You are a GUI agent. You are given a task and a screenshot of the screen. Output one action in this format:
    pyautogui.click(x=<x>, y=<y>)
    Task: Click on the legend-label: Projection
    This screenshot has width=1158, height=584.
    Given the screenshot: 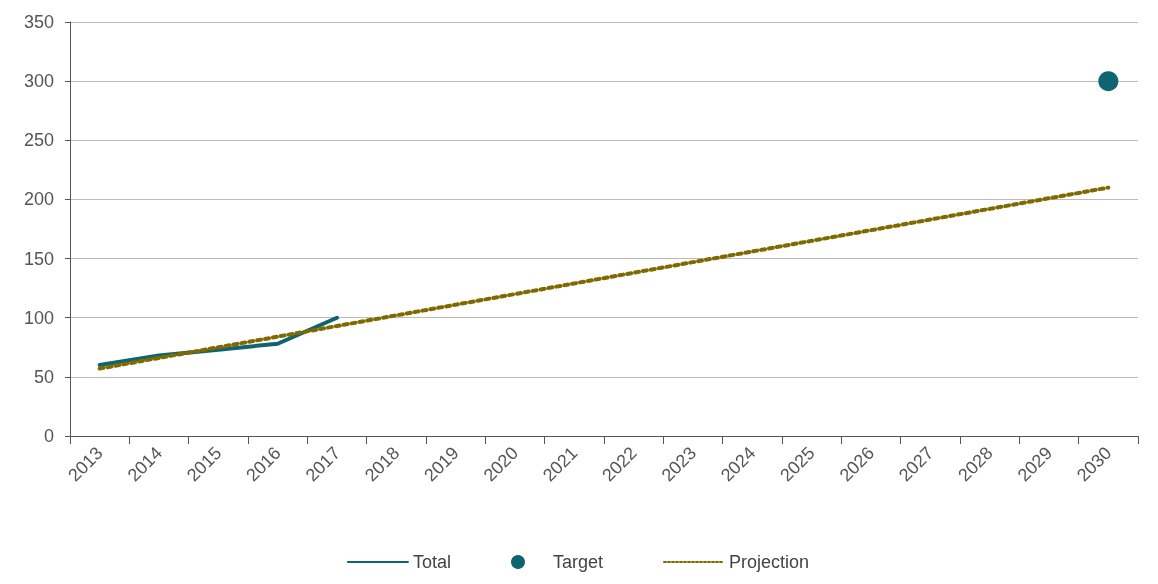 What is the action you would take?
    pyautogui.click(x=769, y=562)
    